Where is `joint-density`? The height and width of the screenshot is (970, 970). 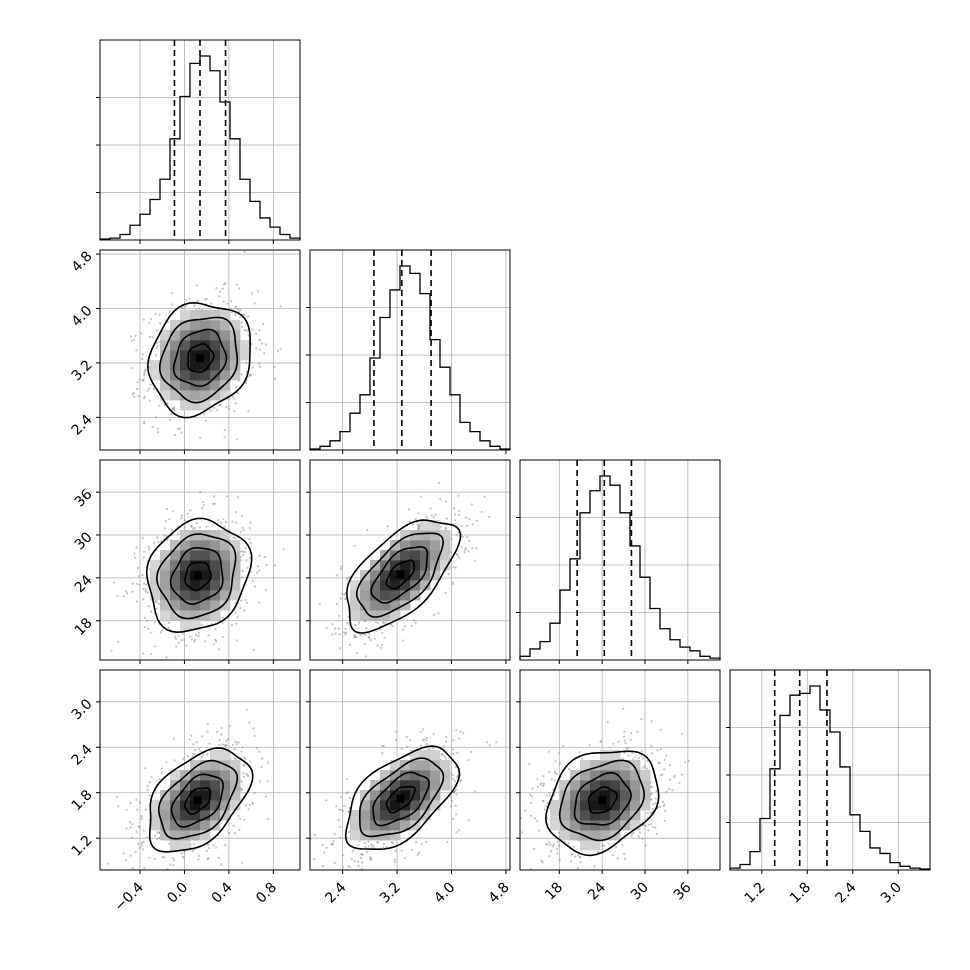
joint-density is located at coordinates (205, 345).